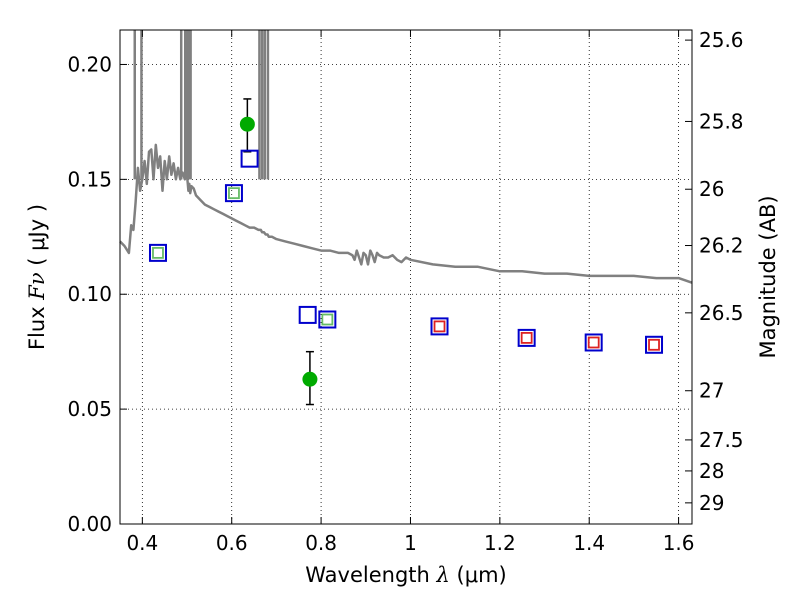 This screenshot has width=800, height=600. I want to click on x-tick-label: 0.8, so click(321, 543).